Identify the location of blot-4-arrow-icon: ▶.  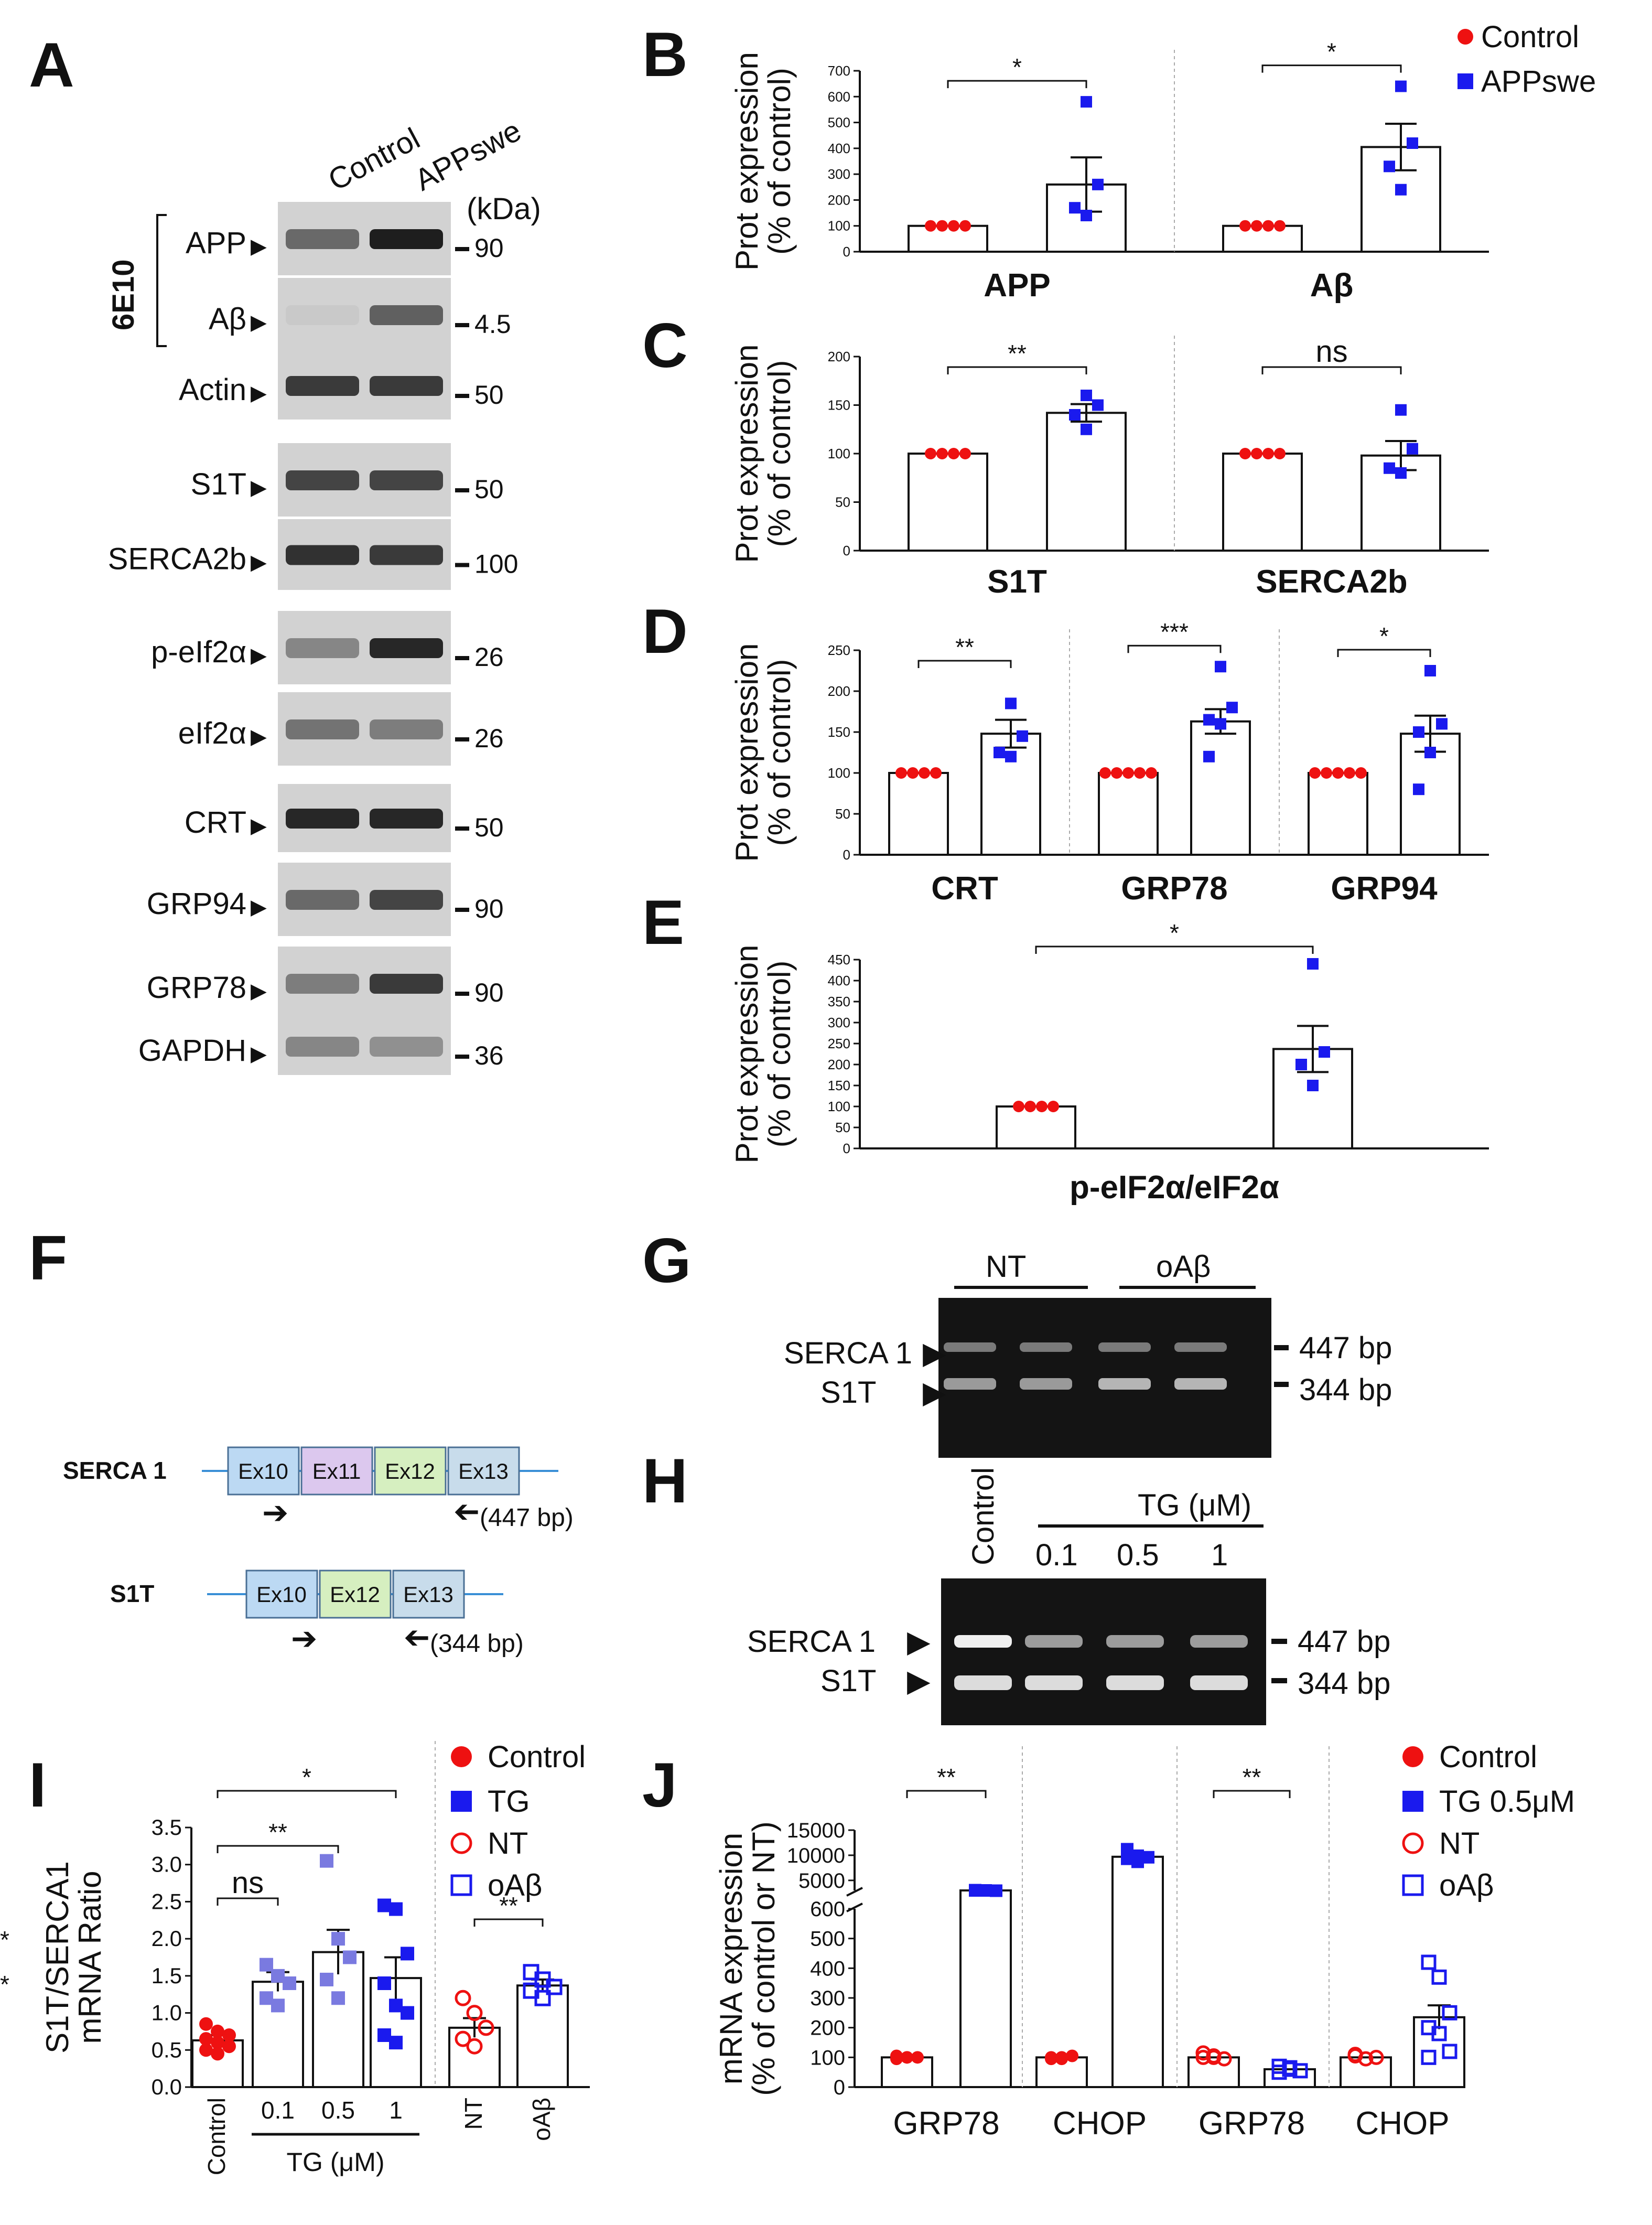
(259, 562).